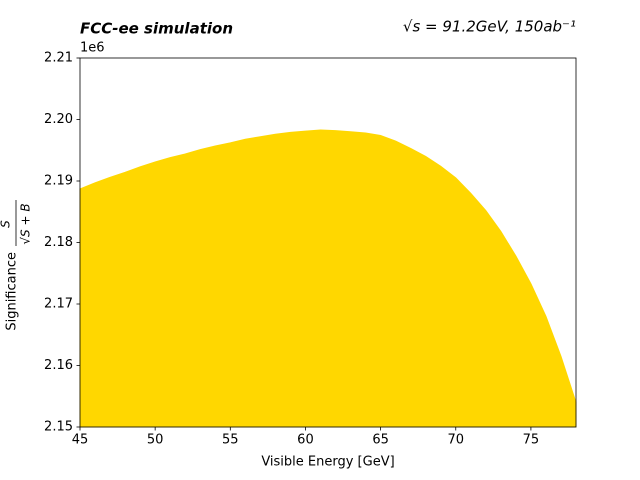 The height and width of the screenshot is (480, 640). I want to click on y-tick-label: 2.16, so click(58, 365).